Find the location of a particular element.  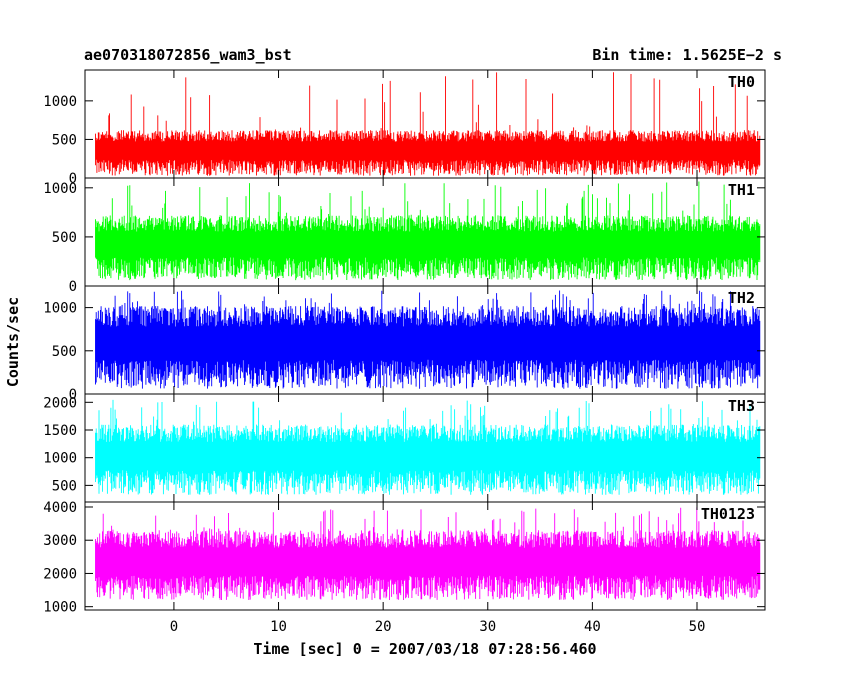

x-tick-label: 50 is located at coordinates (697, 627).